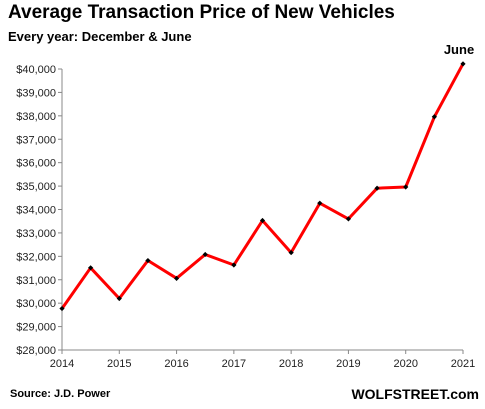 The image size is (485, 409). What do you see at coordinates (405, 364) in the screenshot?
I see `x-tick-label: 2020` at bounding box center [405, 364].